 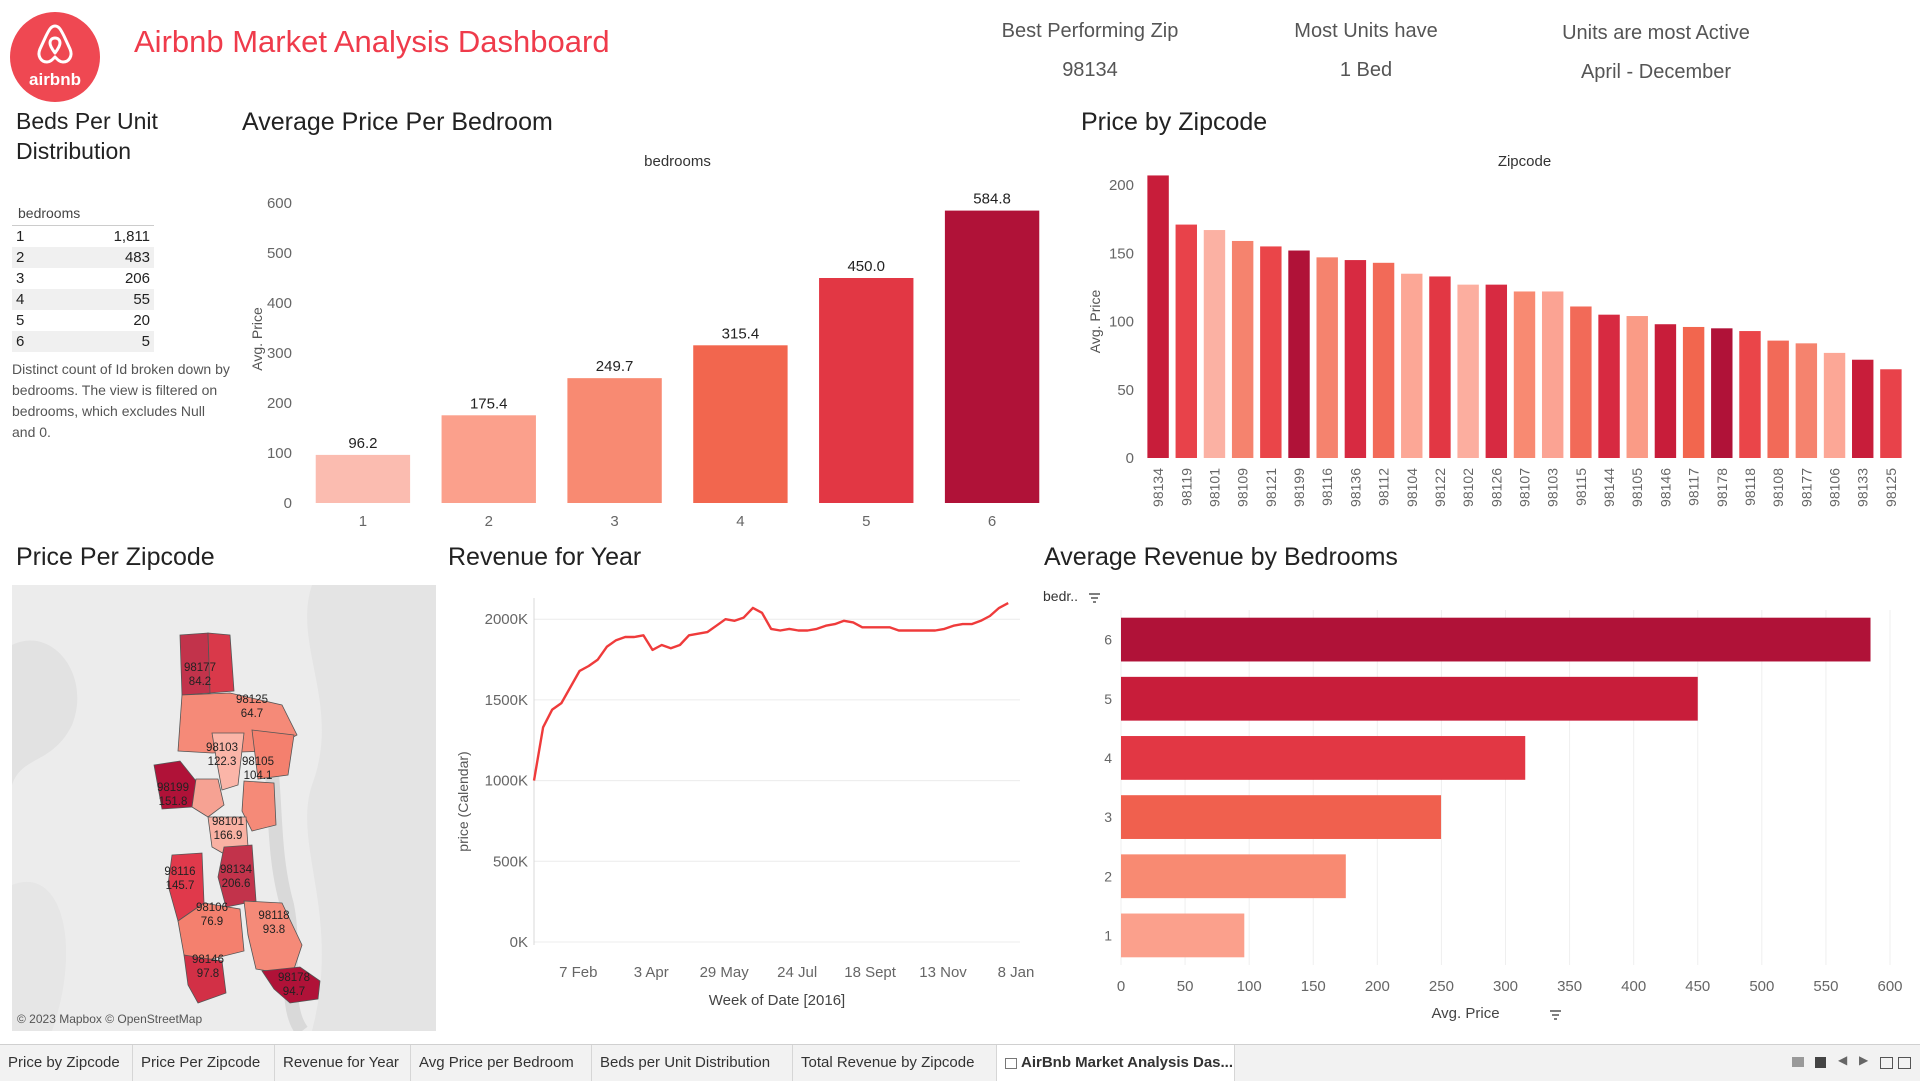 I want to click on table-row: 4 55, so click(x=83, y=299).